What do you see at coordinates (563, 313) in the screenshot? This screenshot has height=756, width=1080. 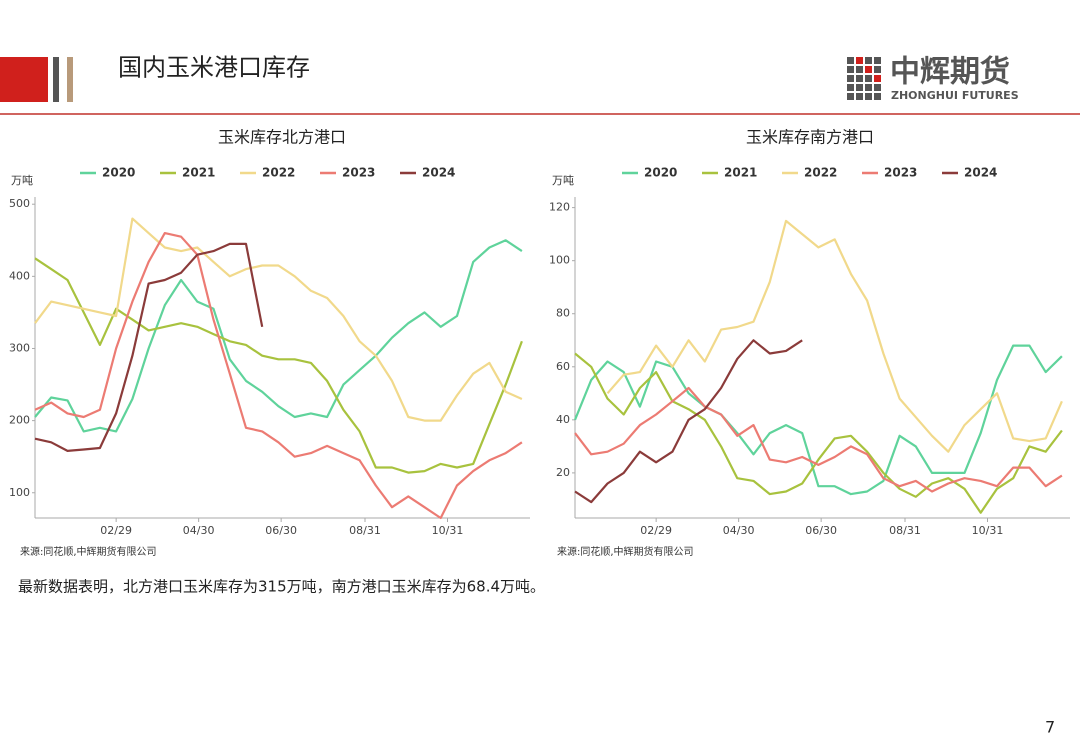 I see `y-tick-label: 80` at bounding box center [563, 313].